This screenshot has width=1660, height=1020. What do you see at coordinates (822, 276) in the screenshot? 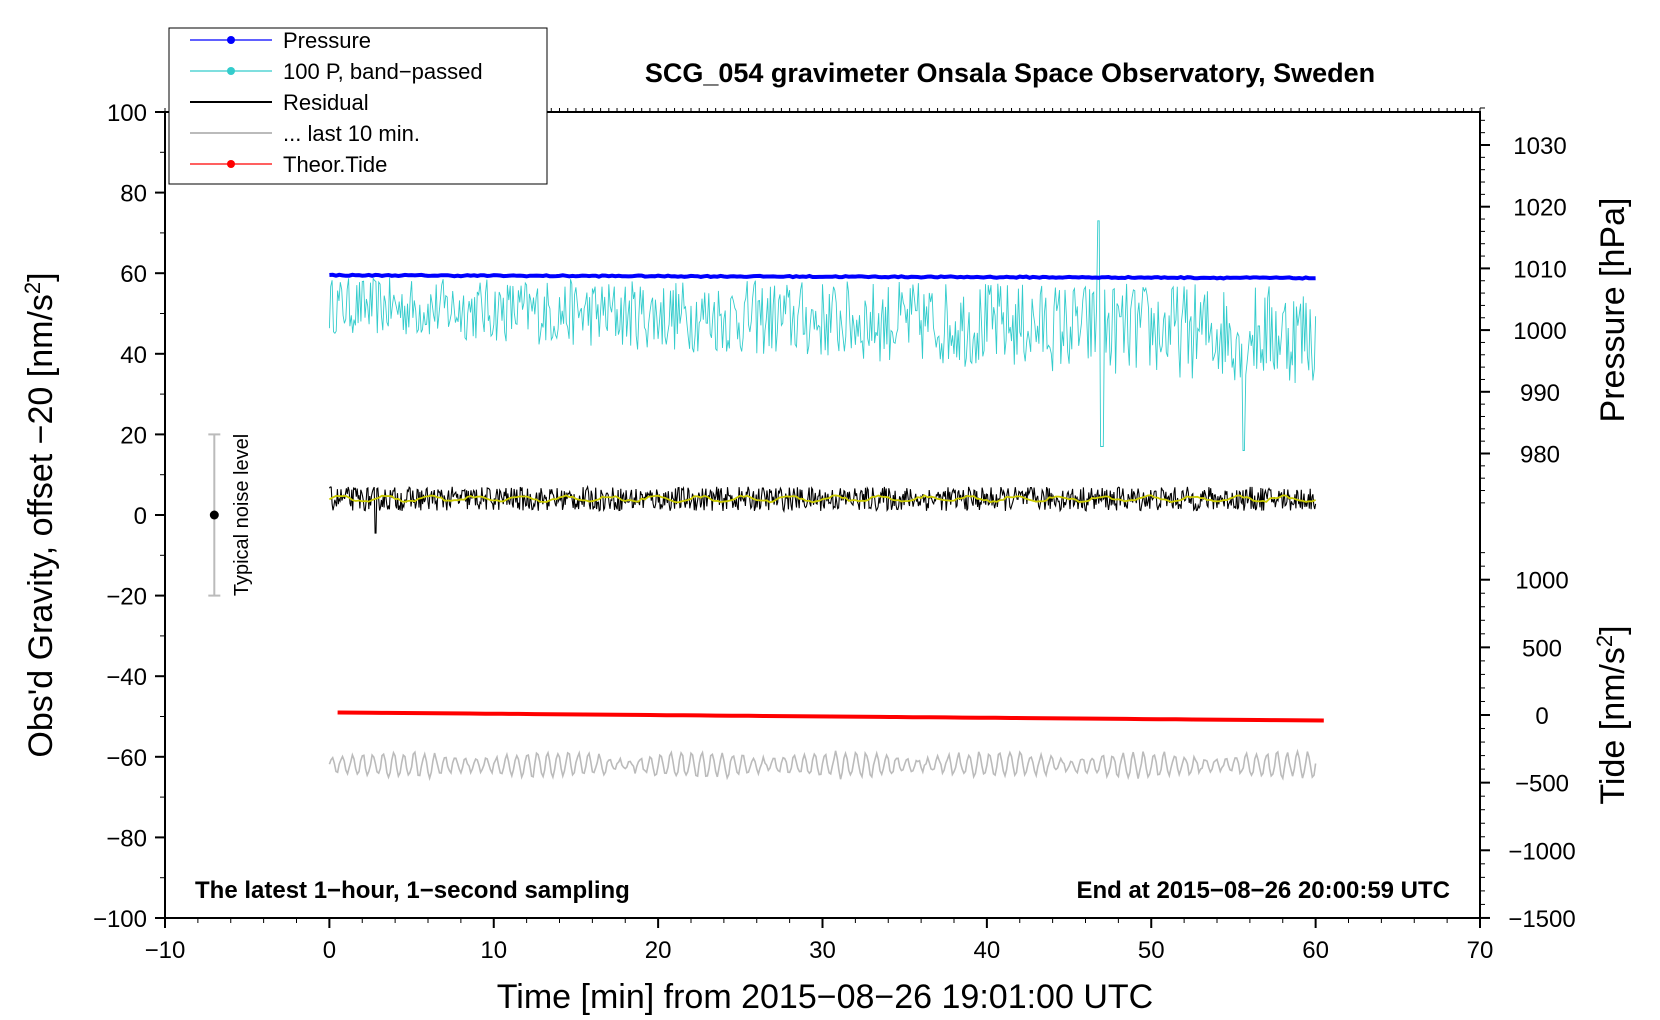
I see `series-pressure` at bounding box center [822, 276].